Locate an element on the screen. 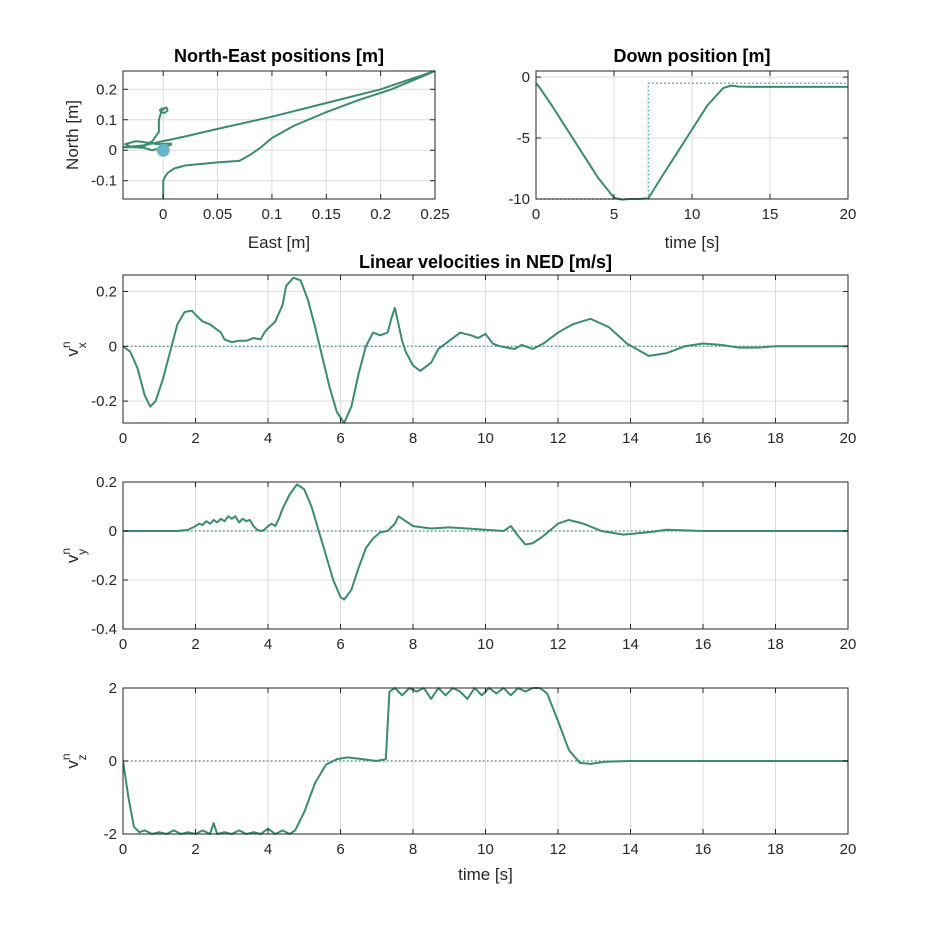 Image resolution: width=938 pixels, height=938 pixels. ne-ylabel: North [m] is located at coordinates (72, 135).